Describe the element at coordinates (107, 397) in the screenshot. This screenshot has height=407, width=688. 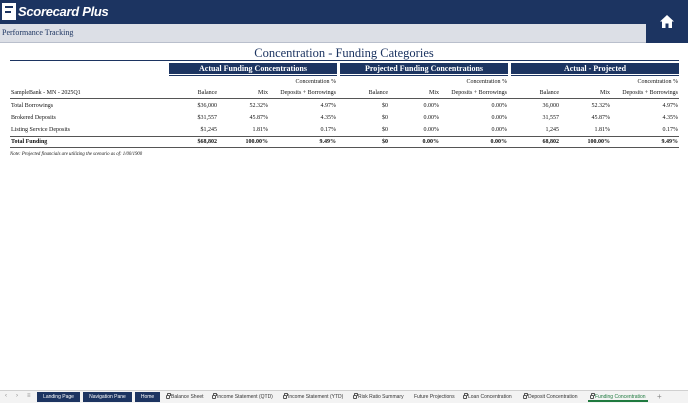
I see `tab-navigation-pane: Navigation Pane` at that location.